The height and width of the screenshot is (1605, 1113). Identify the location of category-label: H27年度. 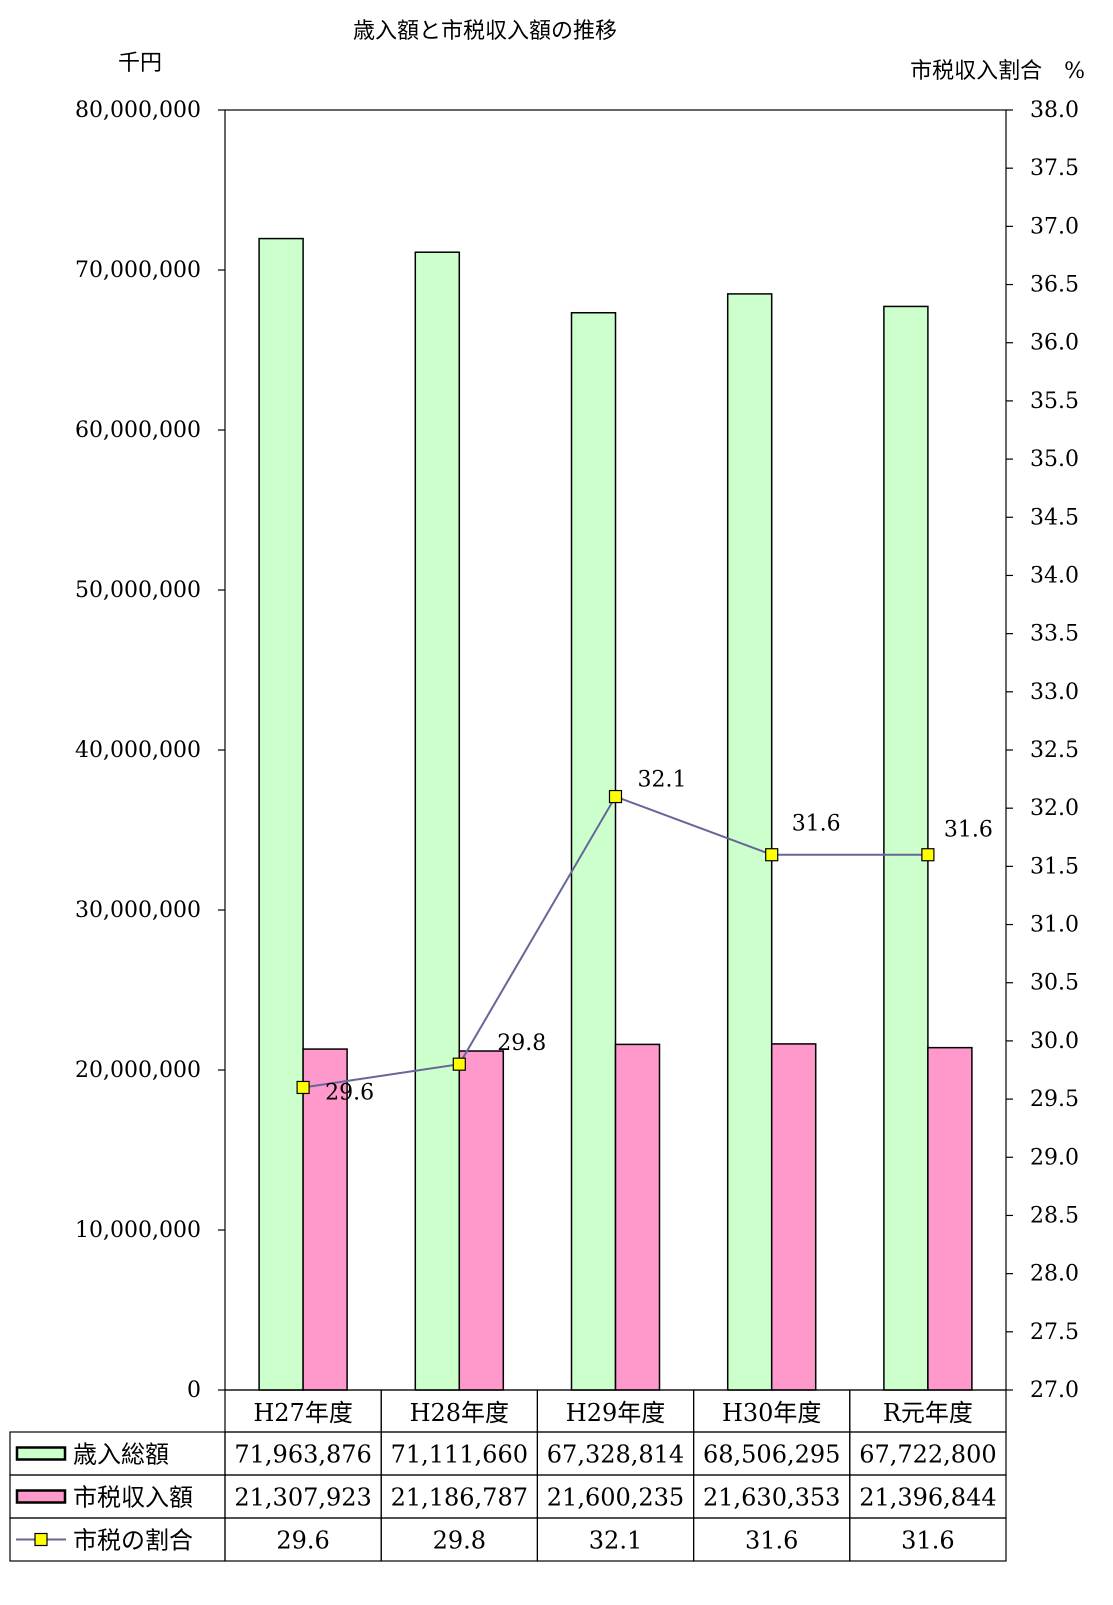
(302, 1413).